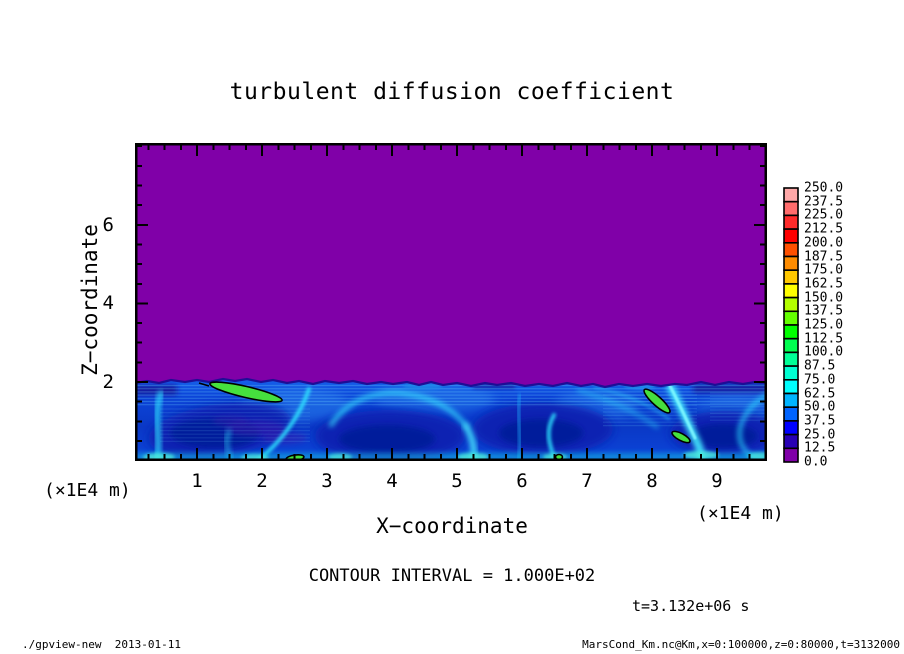 Image resolution: width=904 pixels, height=654 pixels. I want to click on colorbar-tick-label: 87.5, so click(820, 366).